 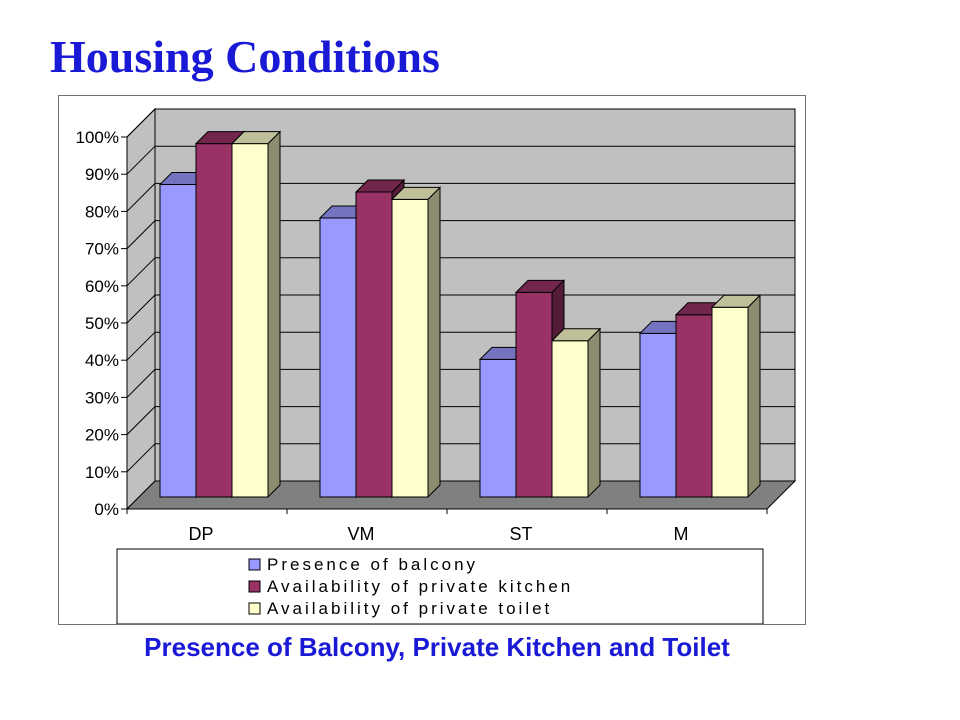 I want to click on y-tick-label: 70%, so click(x=102, y=249).